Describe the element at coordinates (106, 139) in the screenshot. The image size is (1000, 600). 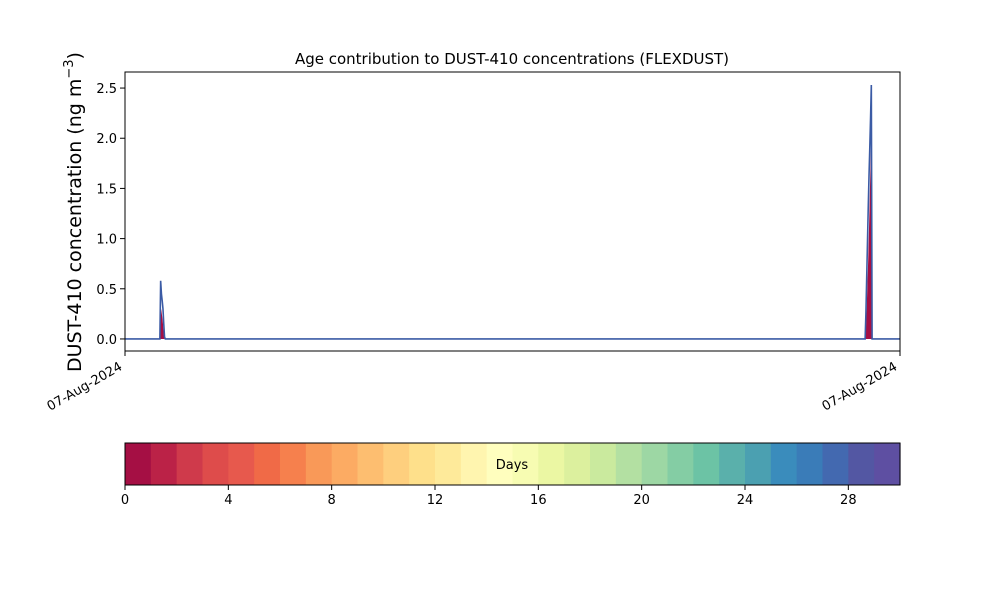
I see `y-tick-label: 2.0` at that location.